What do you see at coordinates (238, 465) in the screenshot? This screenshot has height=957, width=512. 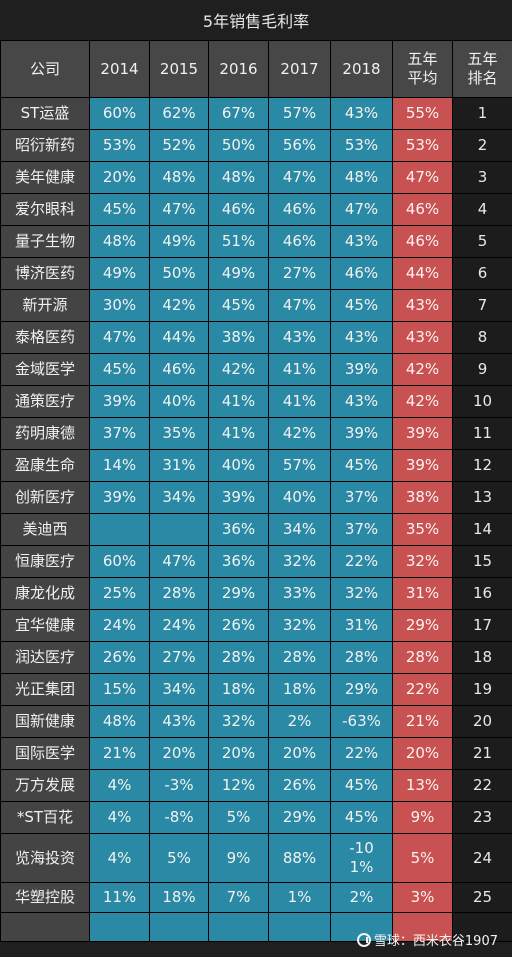 I see `value-2016: 40%` at bounding box center [238, 465].